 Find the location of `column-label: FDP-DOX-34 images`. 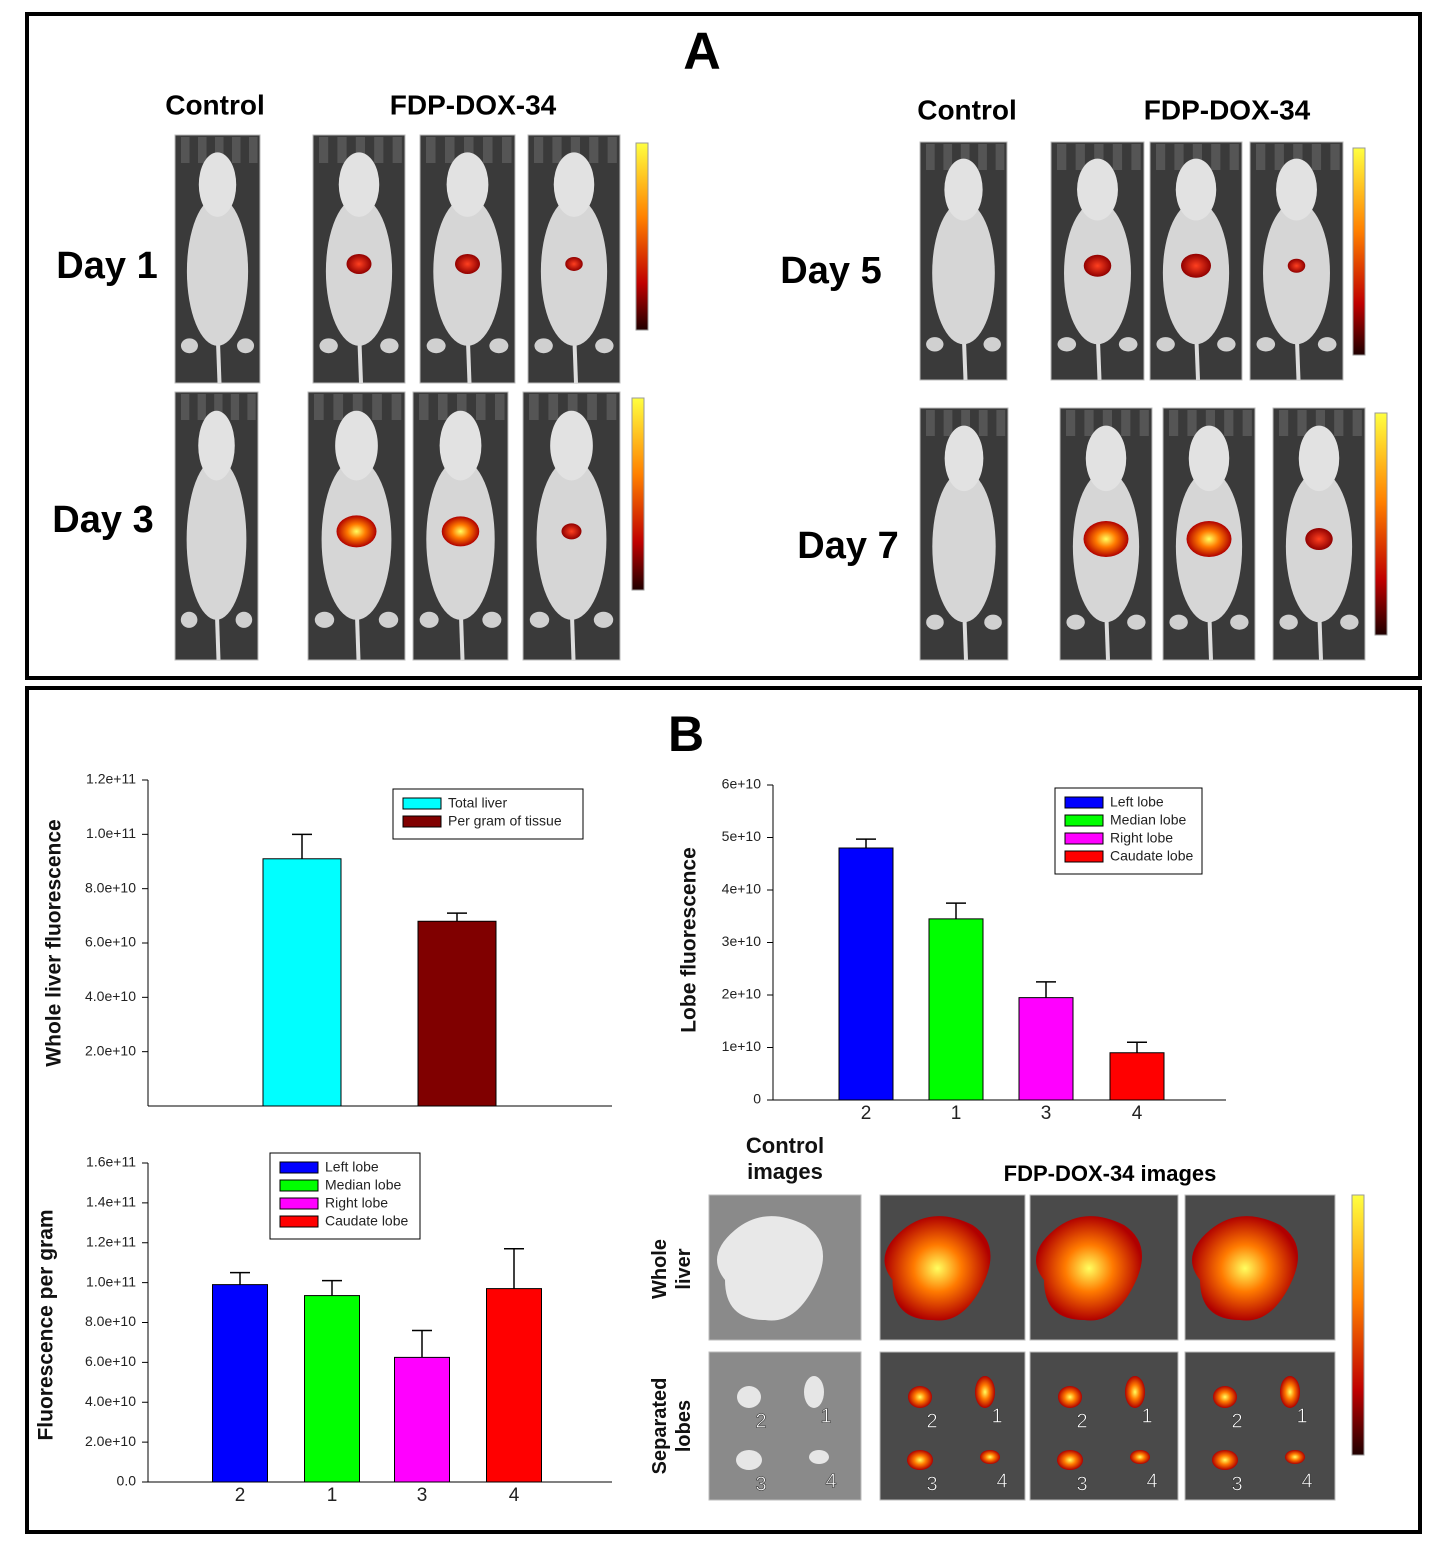

column-label: FDP-DOX-34 images is located at coordinates (1110, 1173).